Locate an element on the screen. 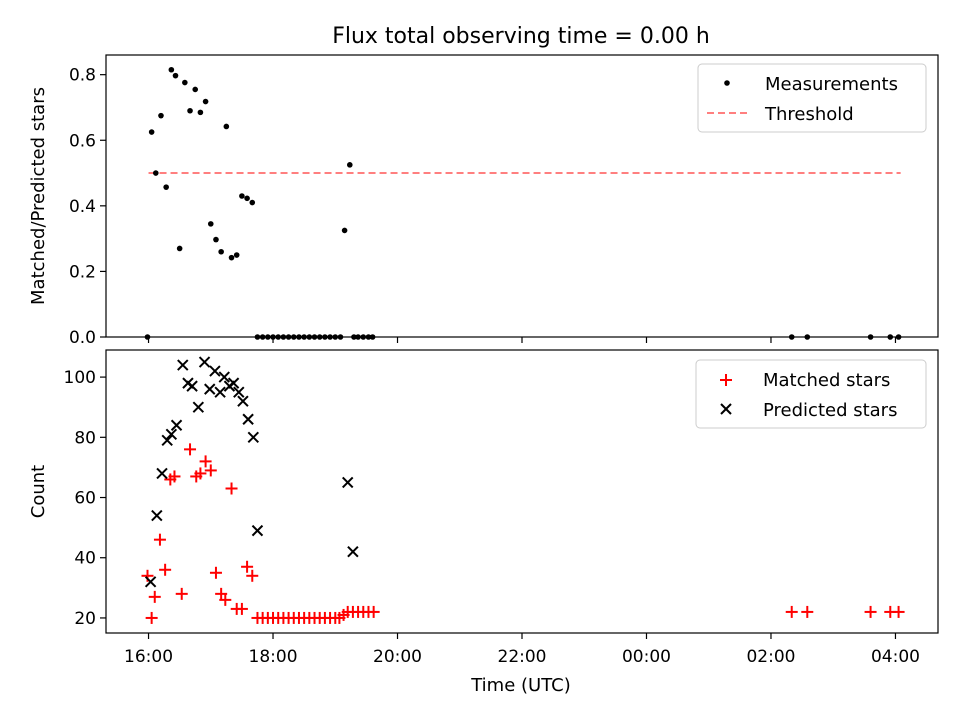 This screenshot has height=720, width=960. y-tick-label: 0.4 is located at coordinates (82, 207).